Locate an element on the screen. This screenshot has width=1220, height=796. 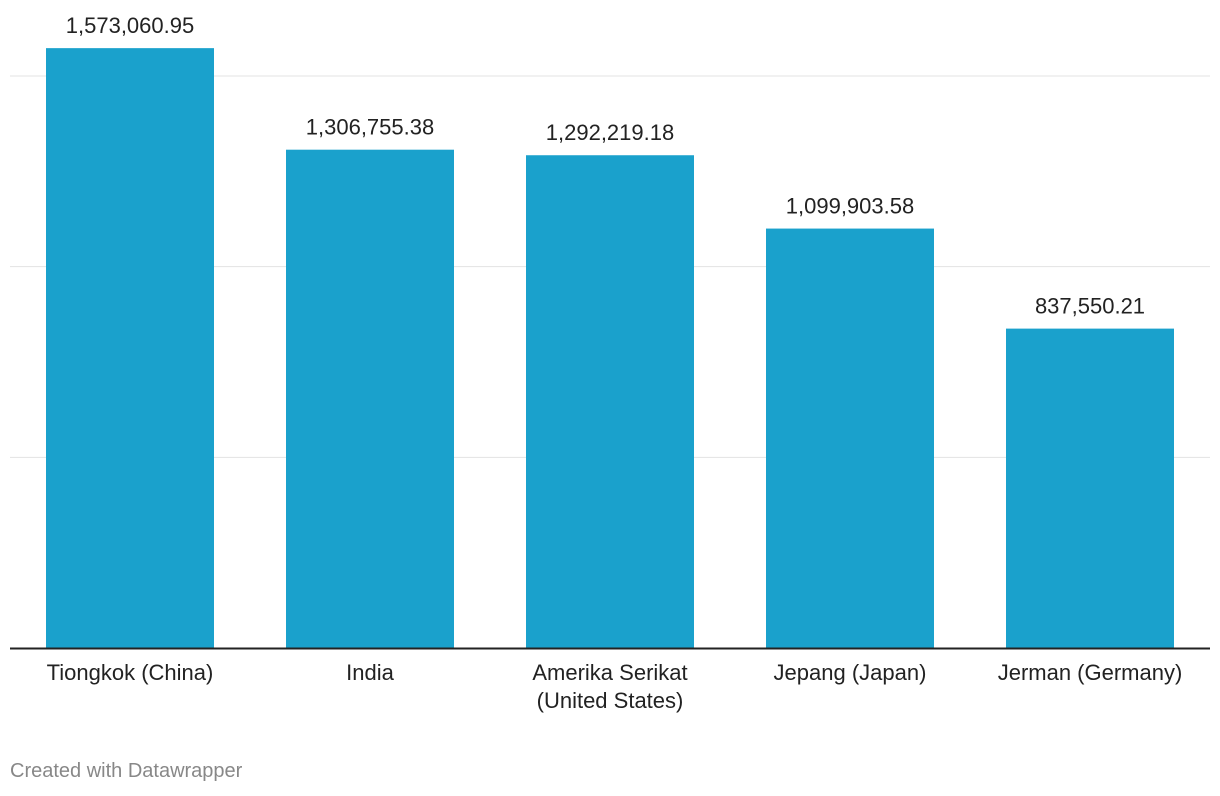
category-label-2: Amerika Serikat (United States) is located at coordinates (609, 686).